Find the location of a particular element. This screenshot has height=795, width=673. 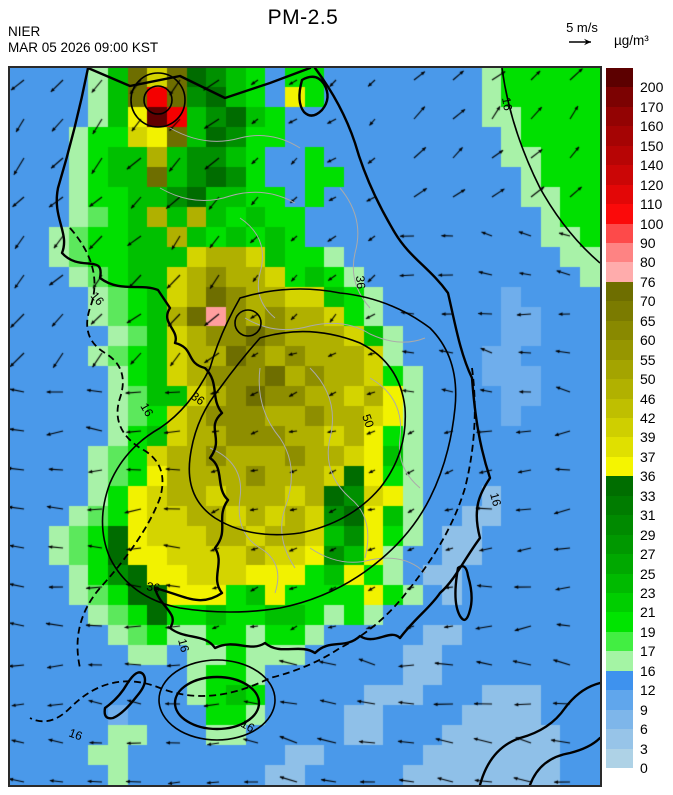

colorbar-tick-label: 120 is located at coordinates (652, 184).